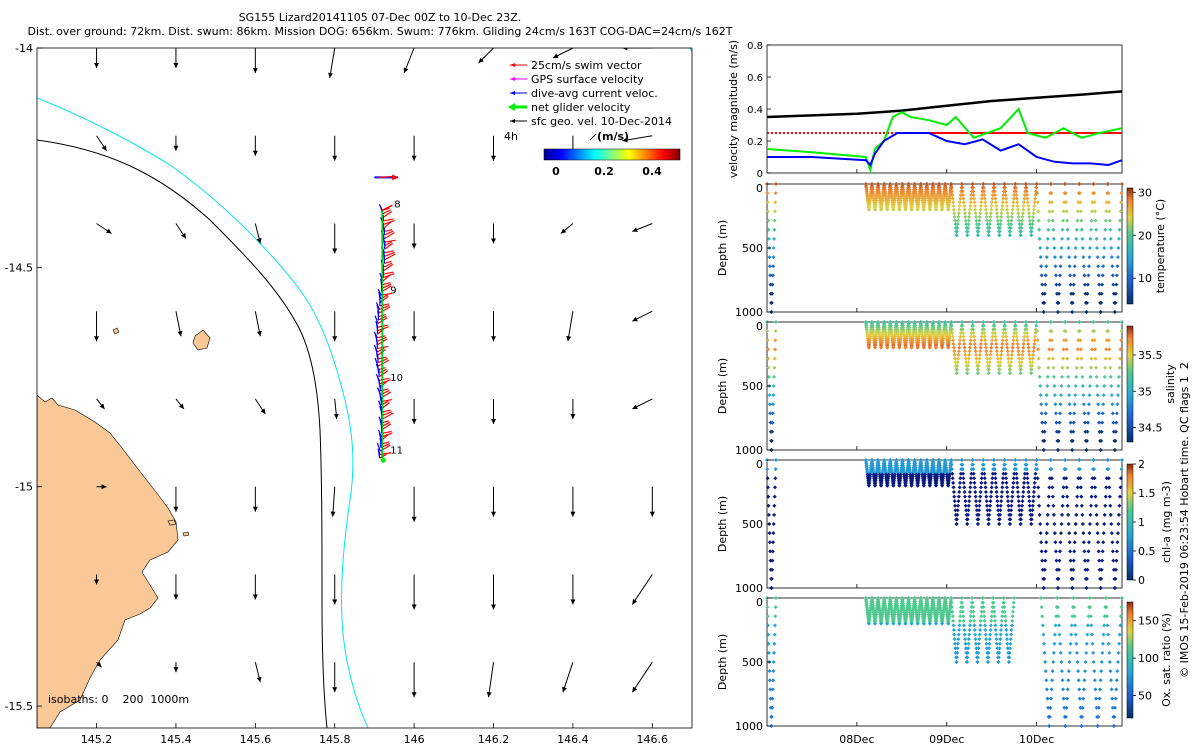  What do you see at coordinates (755, 110) in the screenshot?
I see `velocity-y-tick-label: 0.4` at bounding box center [755, 110].